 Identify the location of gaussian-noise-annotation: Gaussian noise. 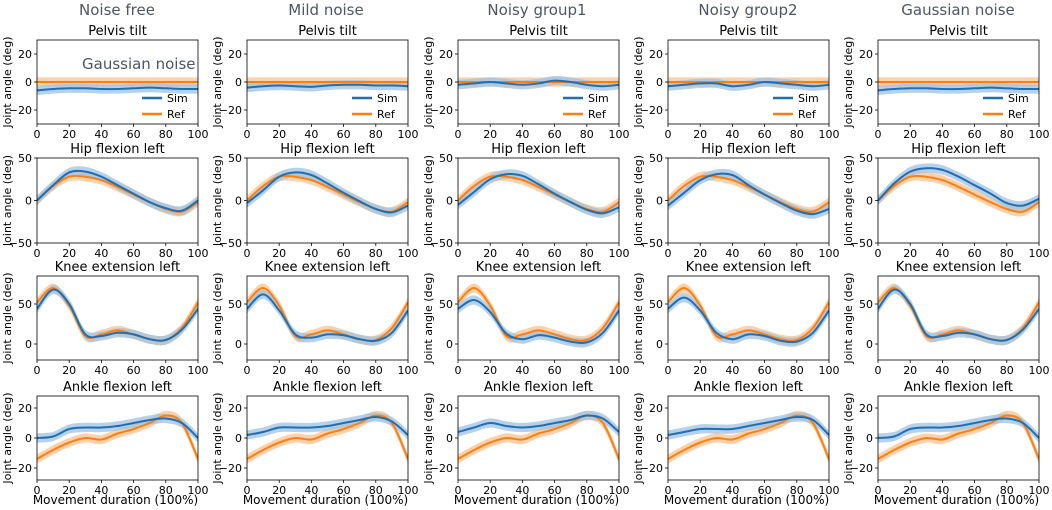
(138, 64).